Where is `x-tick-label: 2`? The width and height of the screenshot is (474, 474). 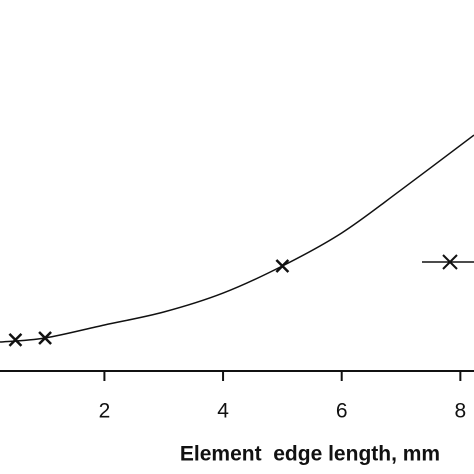 x-tick-label: 2 is located at coordinates (105, 411).